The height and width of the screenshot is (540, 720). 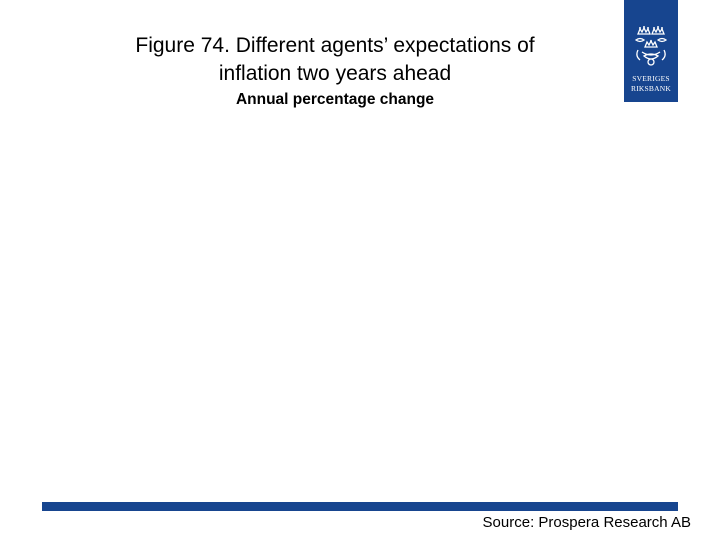 What do you see at coordinates (651, 78) in the screenshot?
I see `logo-text-sveriges: SVERIGES` at bounding box center [651, 78].